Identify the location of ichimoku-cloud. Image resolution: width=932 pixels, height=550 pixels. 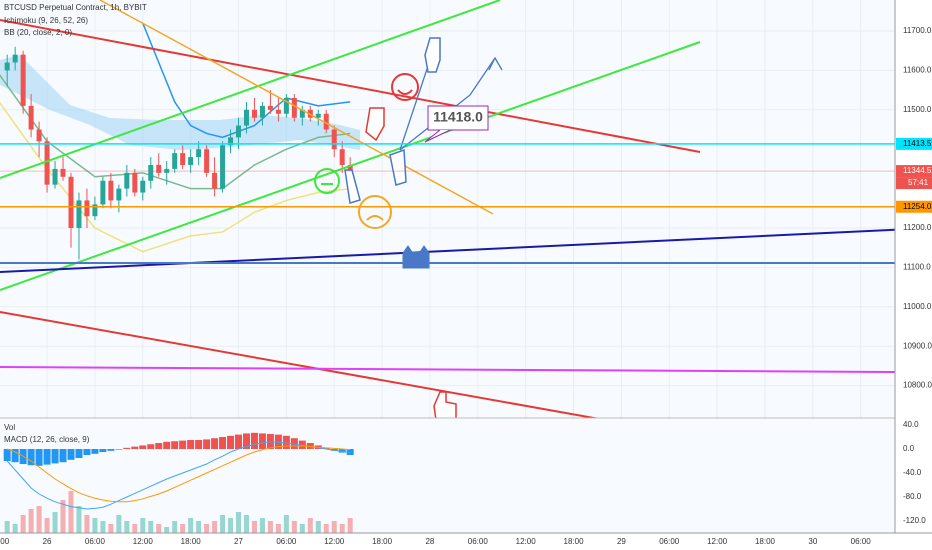
(180, 102).